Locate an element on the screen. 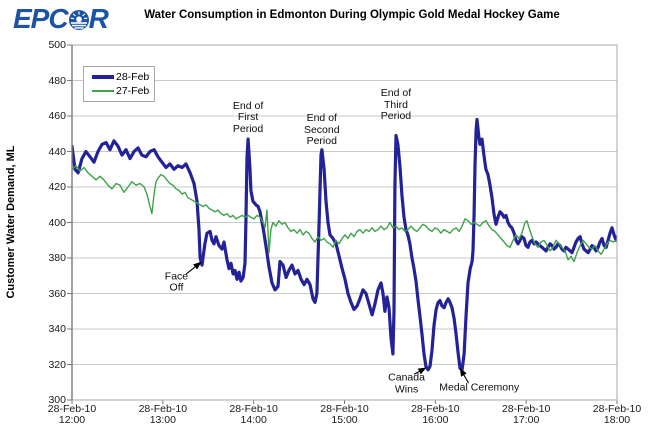 This screenshot has height=433, width=651. y-tick-label: 420 is located at coordinates (57, 187).